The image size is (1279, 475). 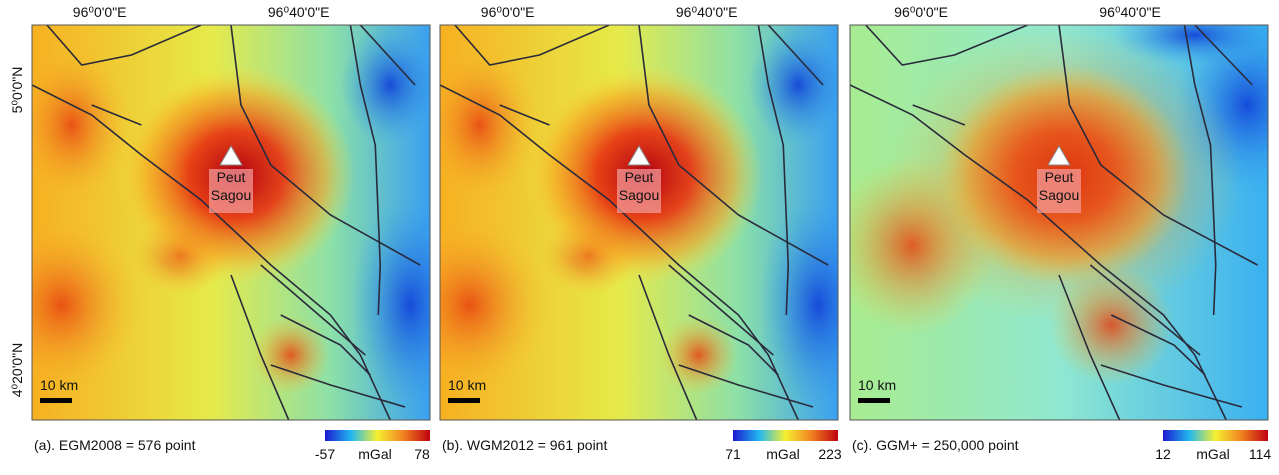 I want to click on y-coordinate-label: 4⁰20'0"N, so click(x=17, y=370).